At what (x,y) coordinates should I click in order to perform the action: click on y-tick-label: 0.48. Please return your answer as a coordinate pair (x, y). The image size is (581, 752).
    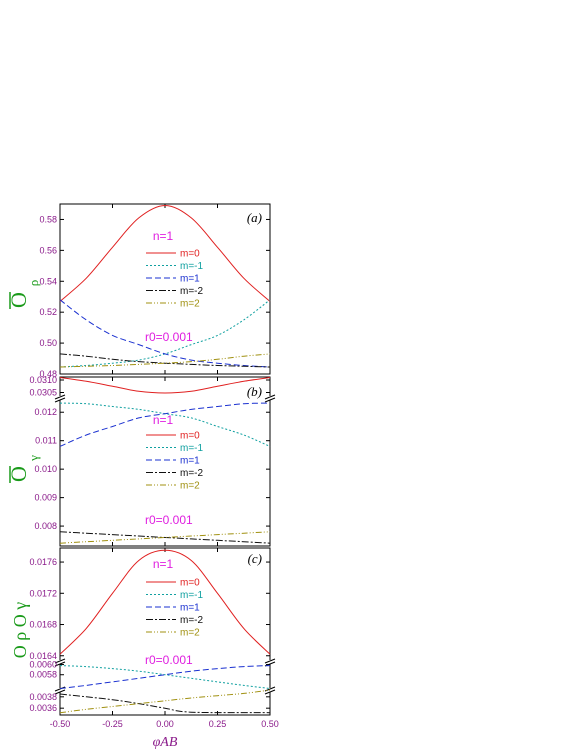
    Looking at the image, I should click on (48, 374).